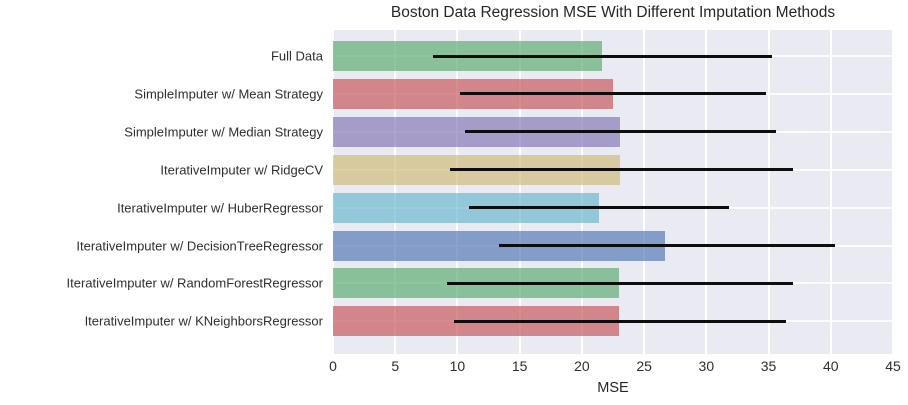 The image size is (908, 405). Describe the element at coordinates (893, 366) in the screenshot. I see `x-tick-label: 45` at that location.